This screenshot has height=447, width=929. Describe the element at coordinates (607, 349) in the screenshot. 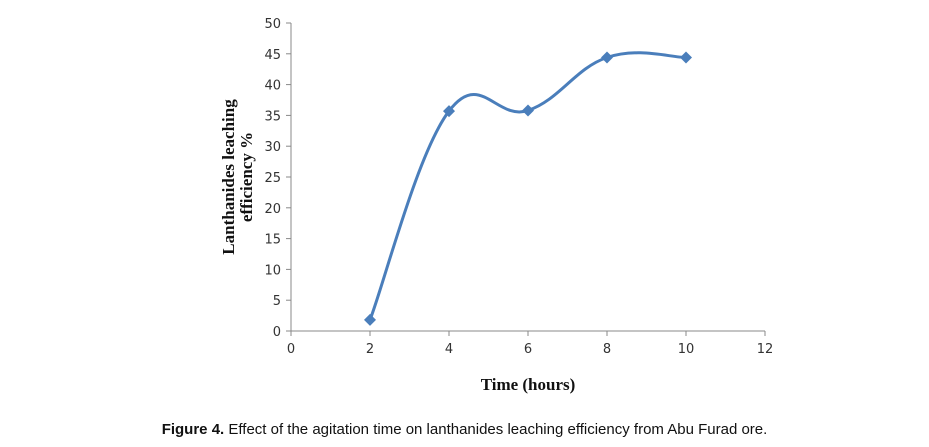

I see `x-tick-label: 8` at that location.